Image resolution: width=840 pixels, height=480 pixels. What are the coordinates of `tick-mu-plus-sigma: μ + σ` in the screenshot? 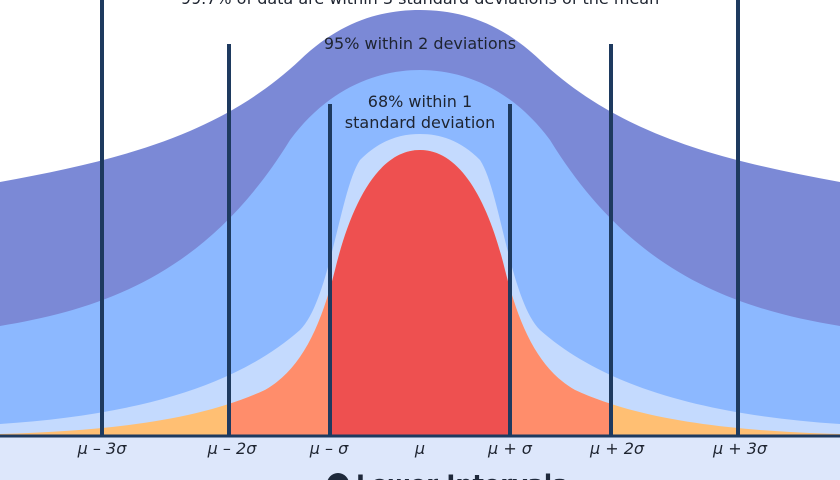 It's located at (510, 448).